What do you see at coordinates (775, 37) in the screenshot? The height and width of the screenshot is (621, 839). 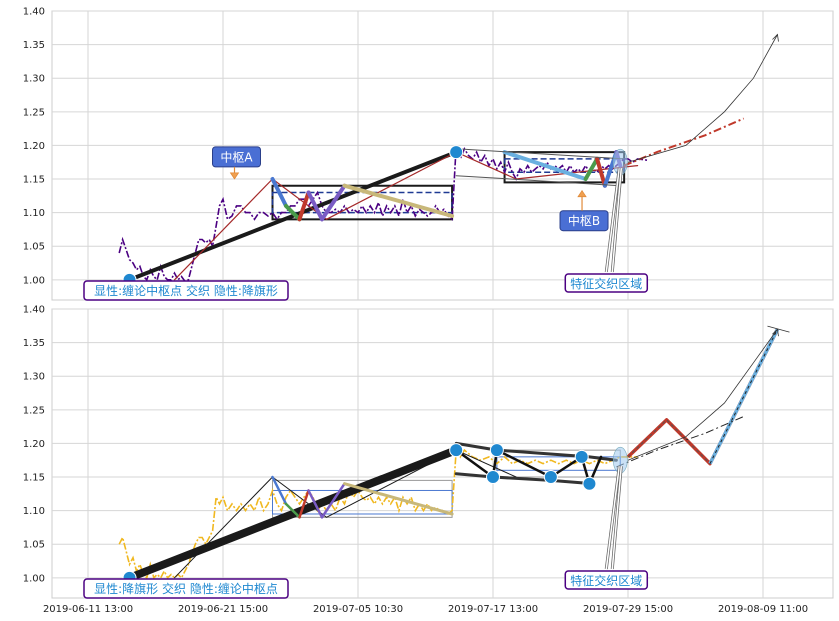 I see `trend-arrowhead` at bounding box center [775, 37].